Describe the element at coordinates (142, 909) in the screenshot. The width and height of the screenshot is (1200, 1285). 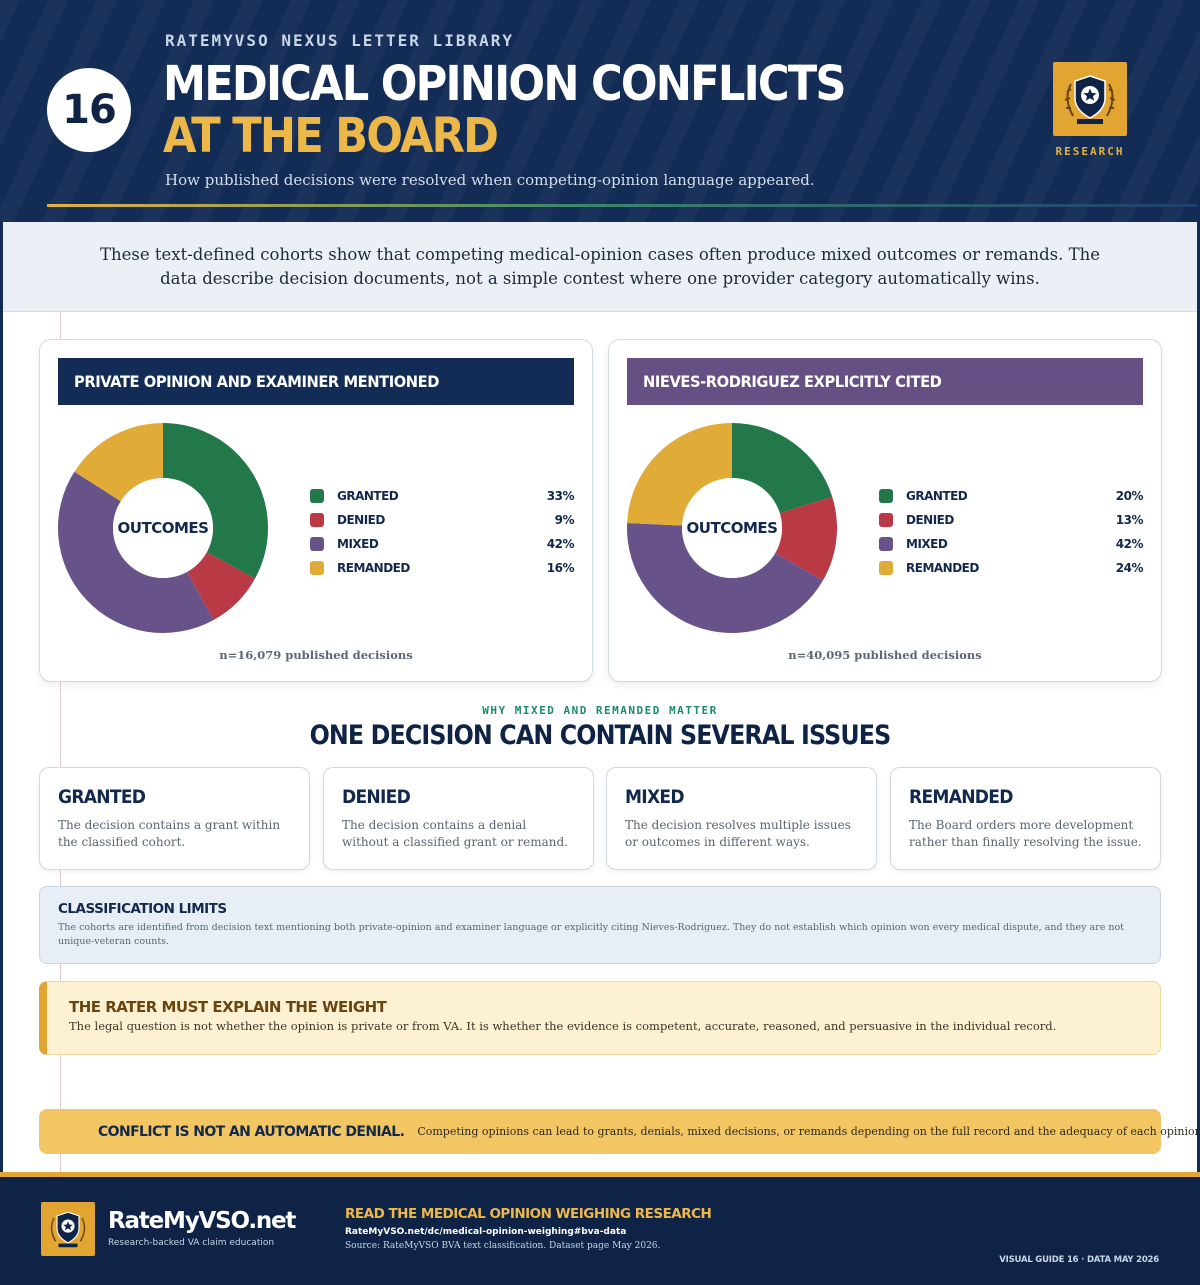
I see `limits-title: CLASSIFICATION LIMITS` at that location.